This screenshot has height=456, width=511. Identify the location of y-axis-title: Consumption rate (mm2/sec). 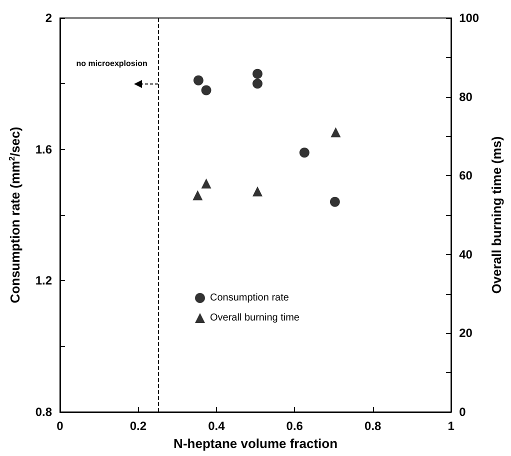
(15, 215).